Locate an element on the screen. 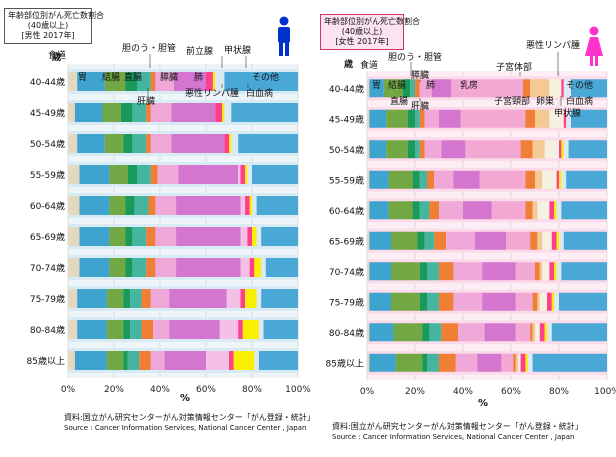  x-axis-label: % is located at coordinates (483, 403).